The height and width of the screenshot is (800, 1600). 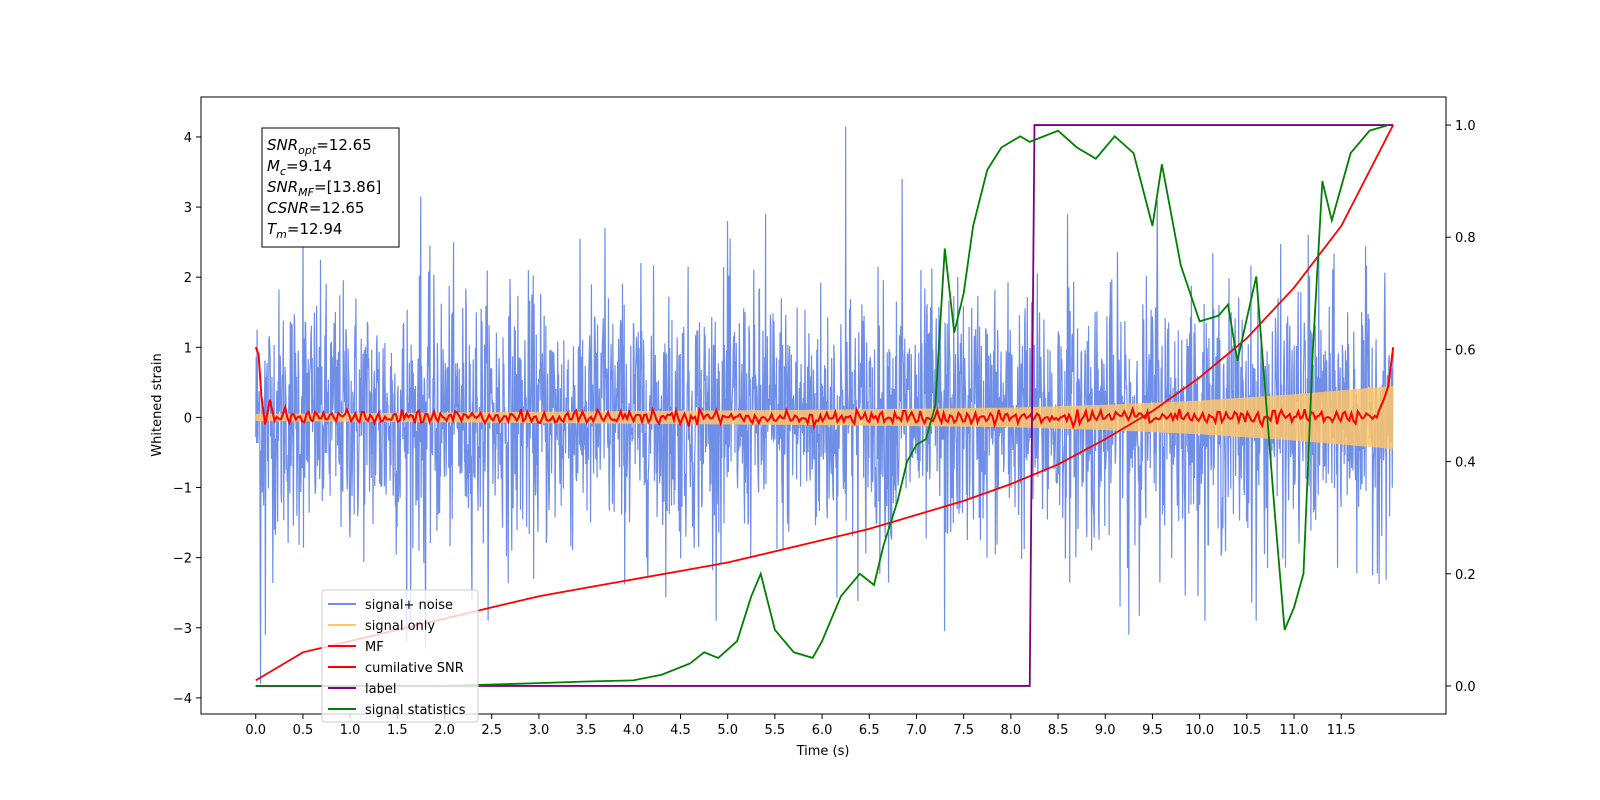 What do you see at coordinates (303, 730) in the screenshot?
I see `x-tick-label: 0.5` at bounding box center [303, 730].